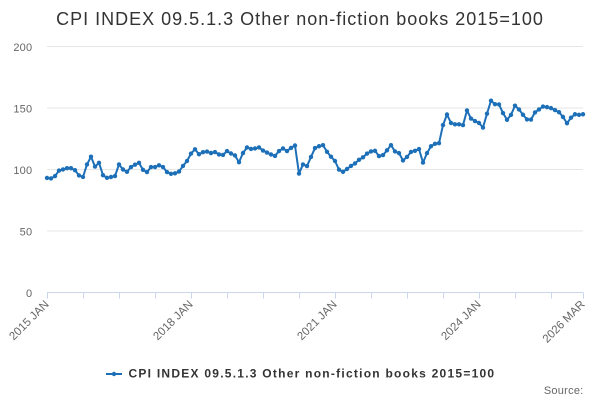 The height and width of the screenshot is (400, 600). What do you see at coordinates (22, 171) in the screenshot?
I see `svg-text: 100` at bounding box center [22, 171].